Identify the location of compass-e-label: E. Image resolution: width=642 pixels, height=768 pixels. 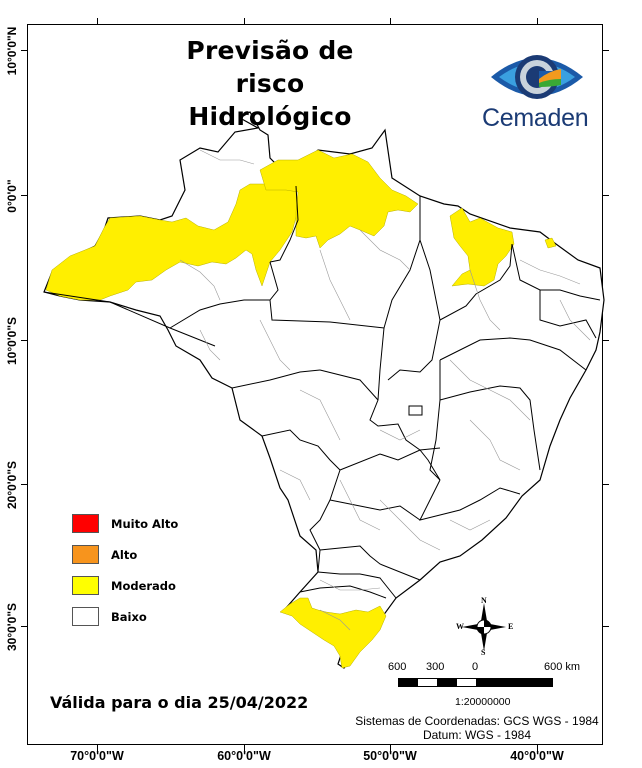
(511, 626).